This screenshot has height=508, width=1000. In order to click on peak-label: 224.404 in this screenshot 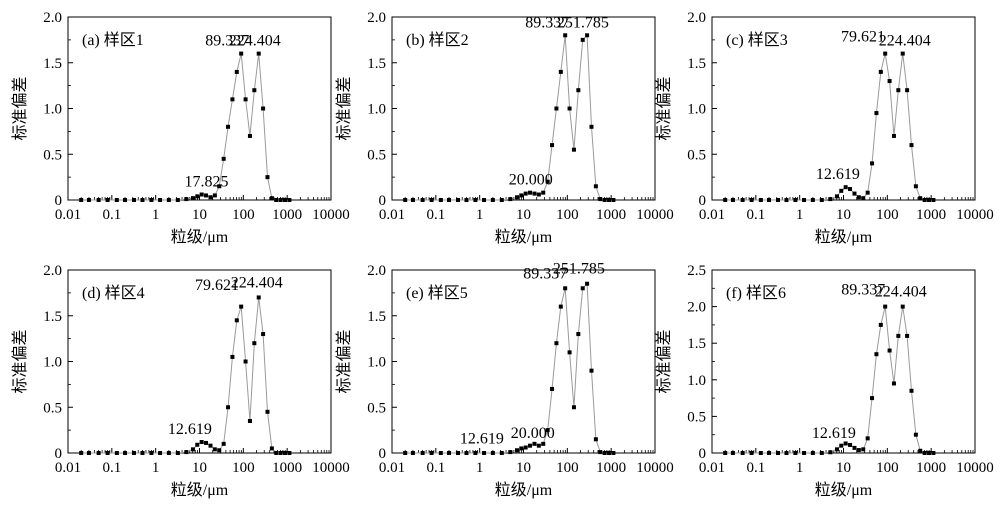, I will do `click(901, 292)`.